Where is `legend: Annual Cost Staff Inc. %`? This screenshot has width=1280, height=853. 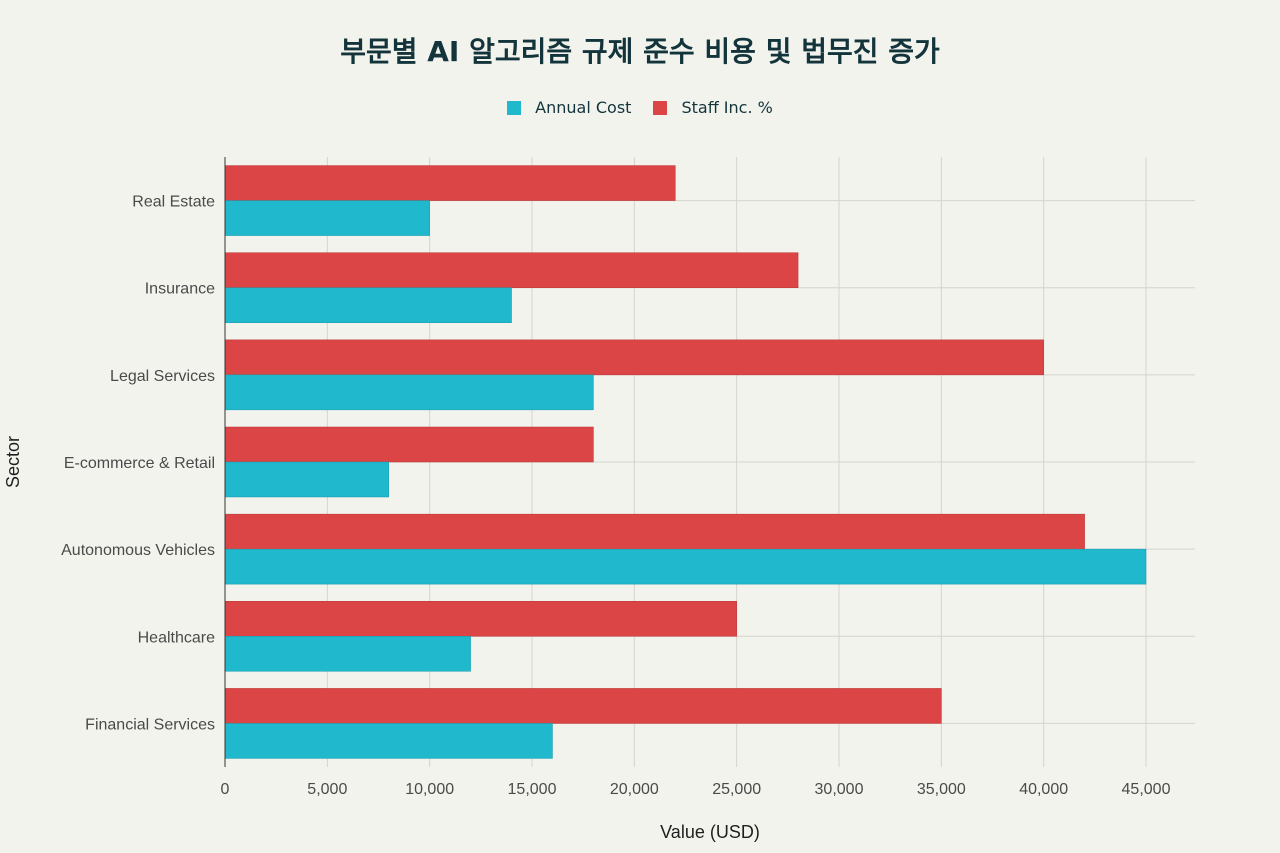 legend: Annual Cost Staff Inc. % is located at coordinates (640, 107).